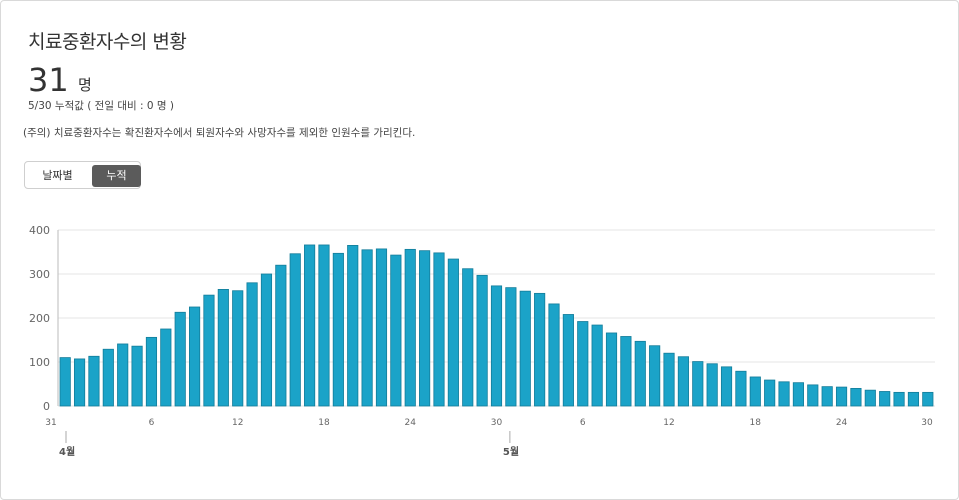  I want to click on month-label: 5월, so click(511, 452).